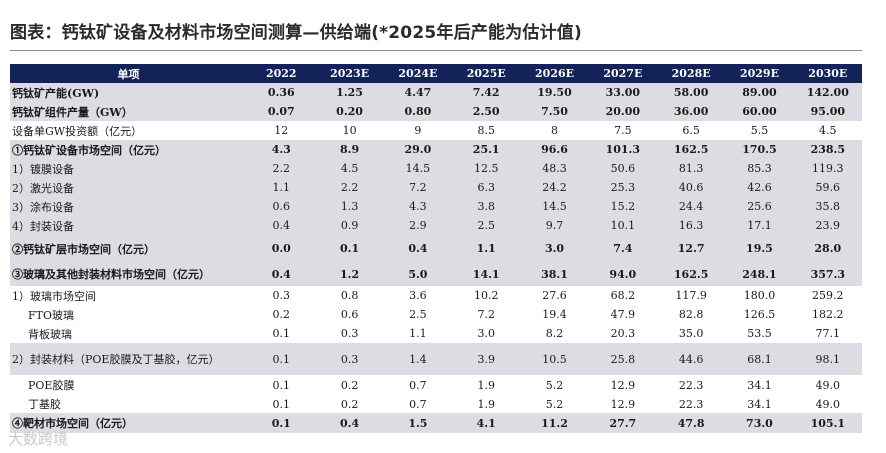  I want to click on value-cell: 105.1, so click(827, 423).